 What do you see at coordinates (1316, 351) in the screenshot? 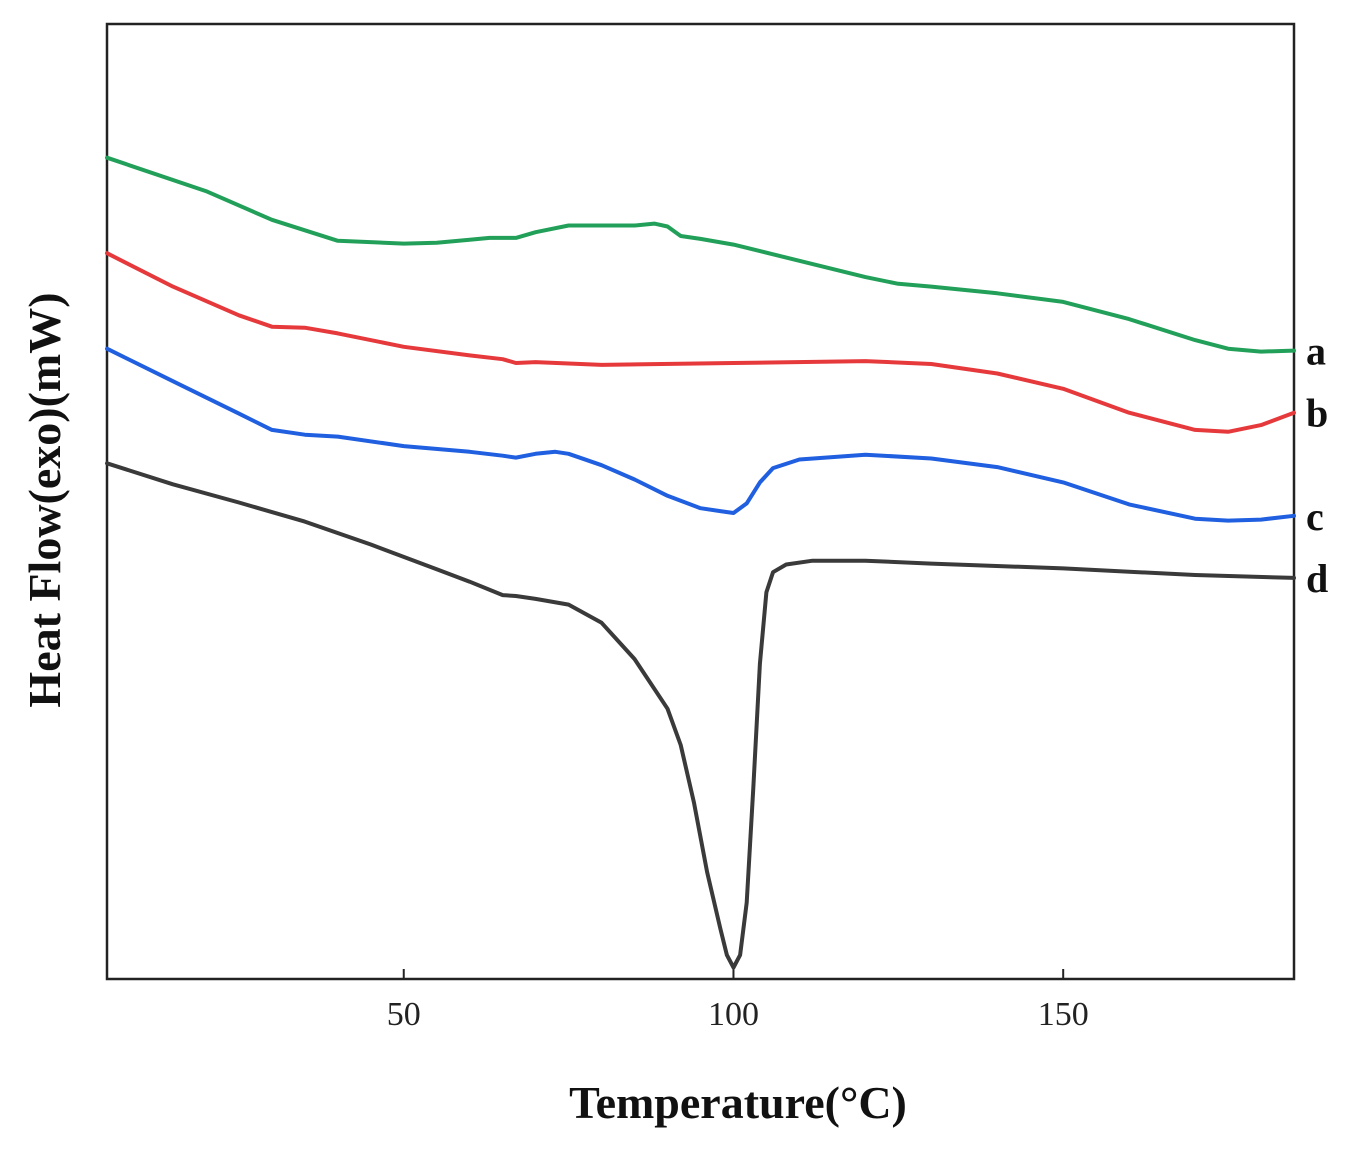
I see `series-label-a: a` at bounding box center [1316, 351].